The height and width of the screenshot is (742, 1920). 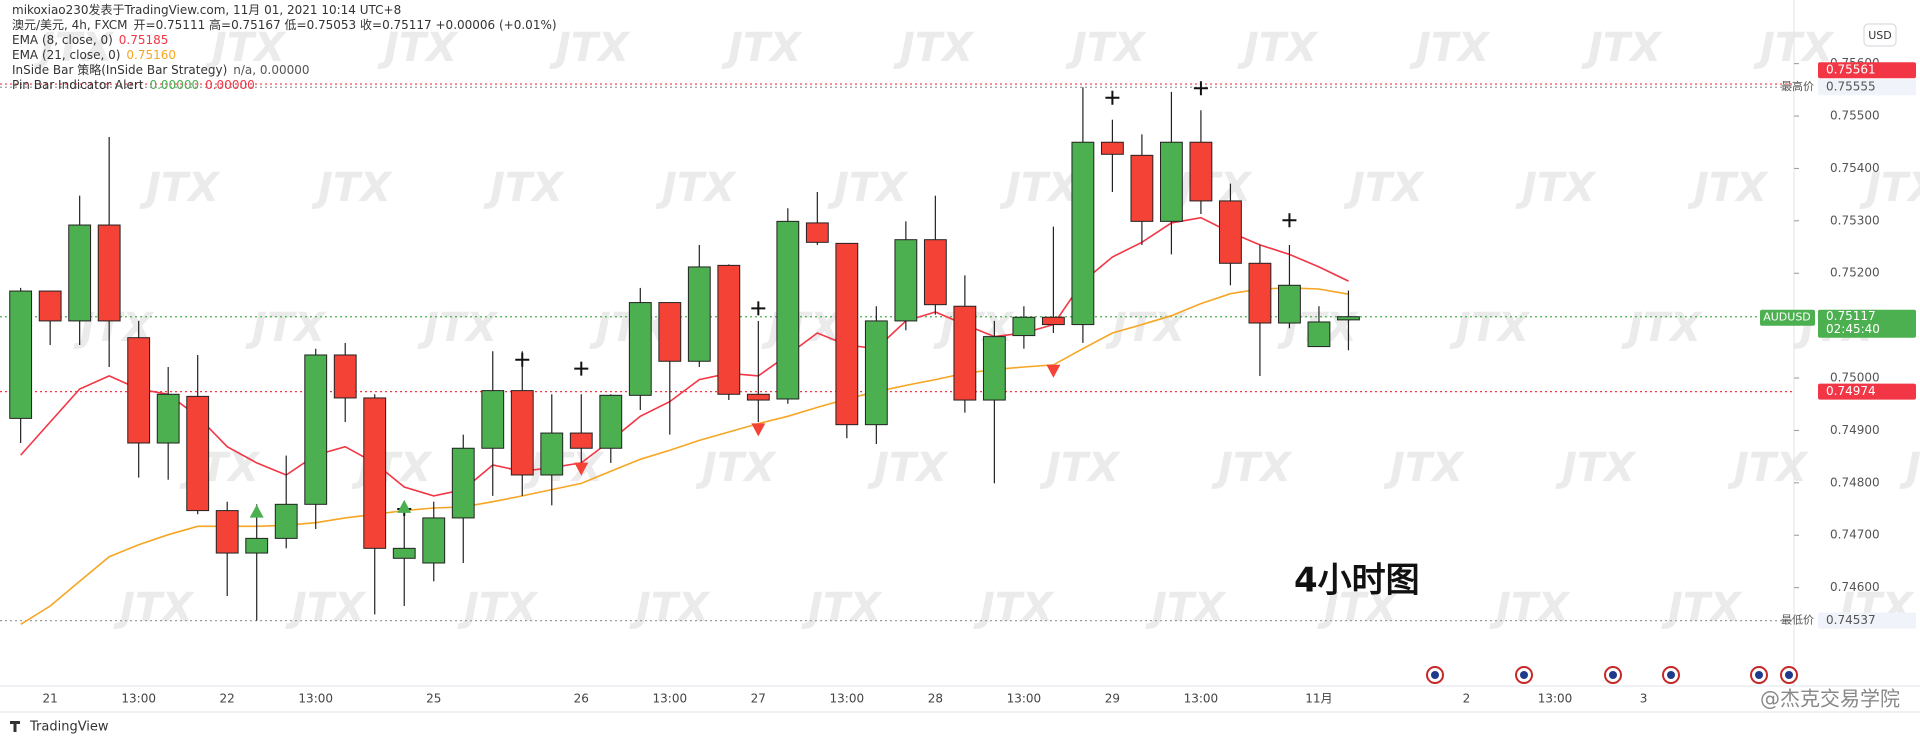 What do you see at coordinates (1855, 430) in the screenshot?
I see `y-tick-label: 0.74900` at bounding box center [1855, 430].